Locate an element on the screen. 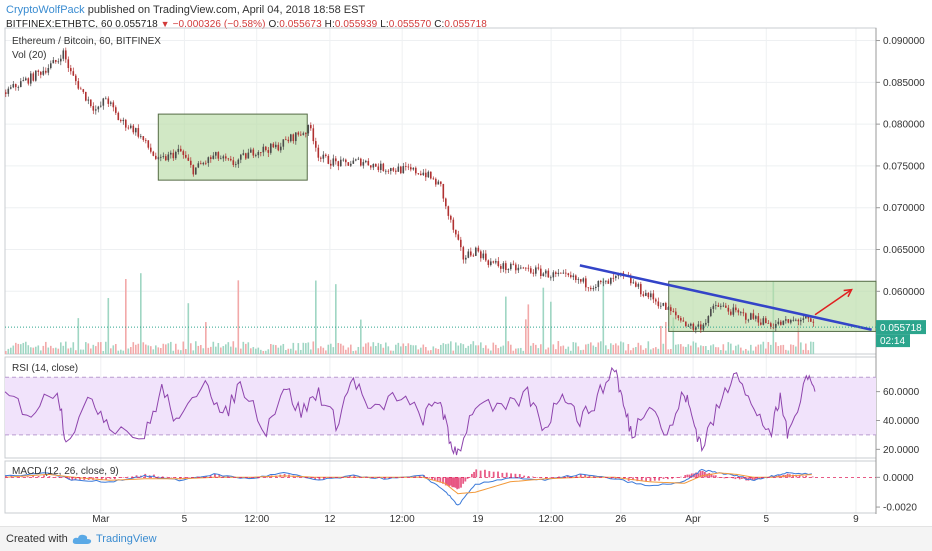 This screenshot has height=551, width=932. ytick-label: 0.075000 is located at coordinates (904, 166).